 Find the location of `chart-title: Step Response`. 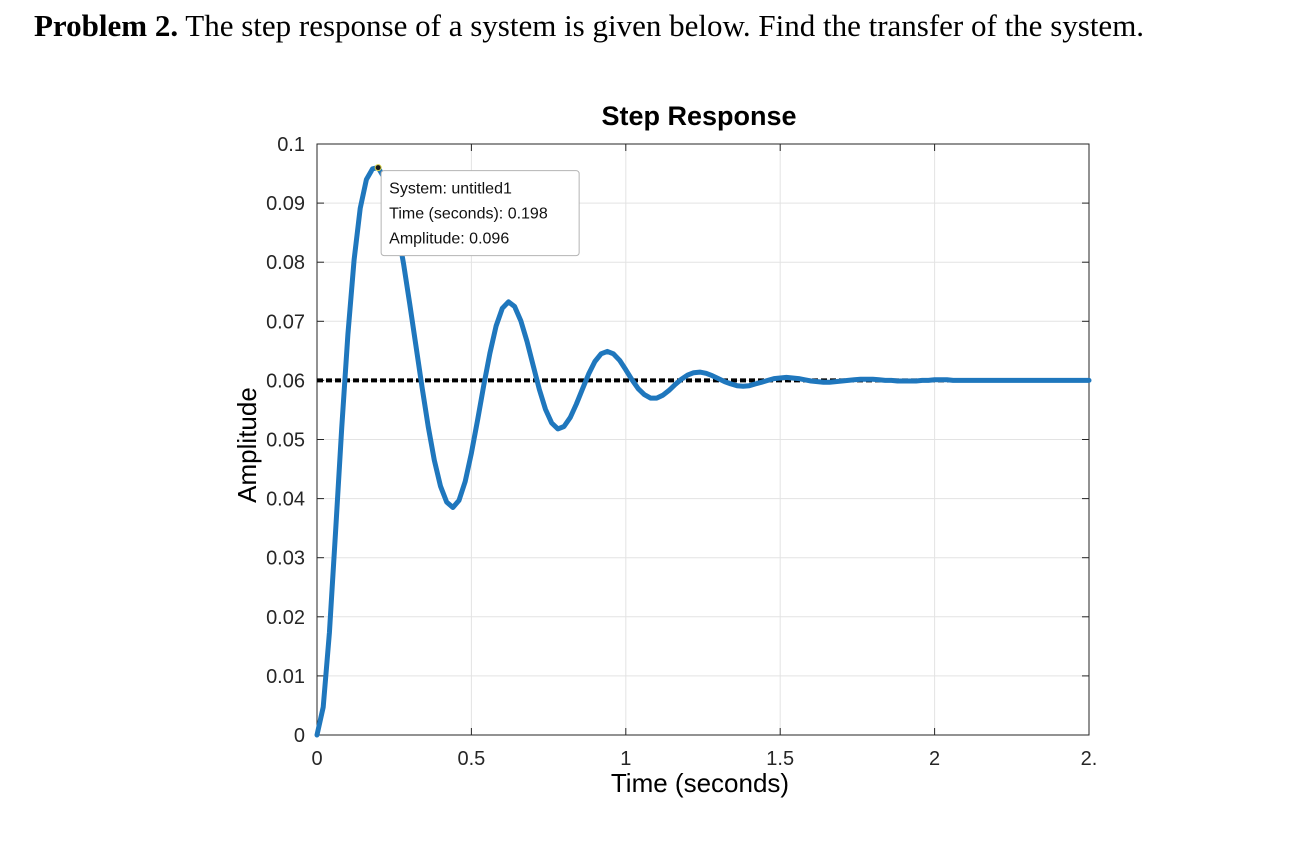

chart-title: Step Response is located at coordinates (698, 116).